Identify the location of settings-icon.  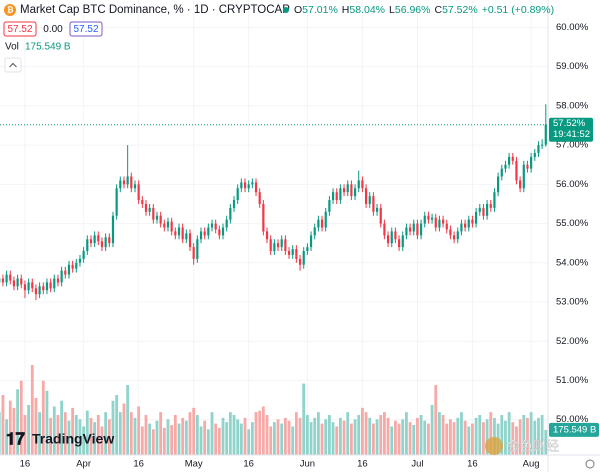
(590, 464).